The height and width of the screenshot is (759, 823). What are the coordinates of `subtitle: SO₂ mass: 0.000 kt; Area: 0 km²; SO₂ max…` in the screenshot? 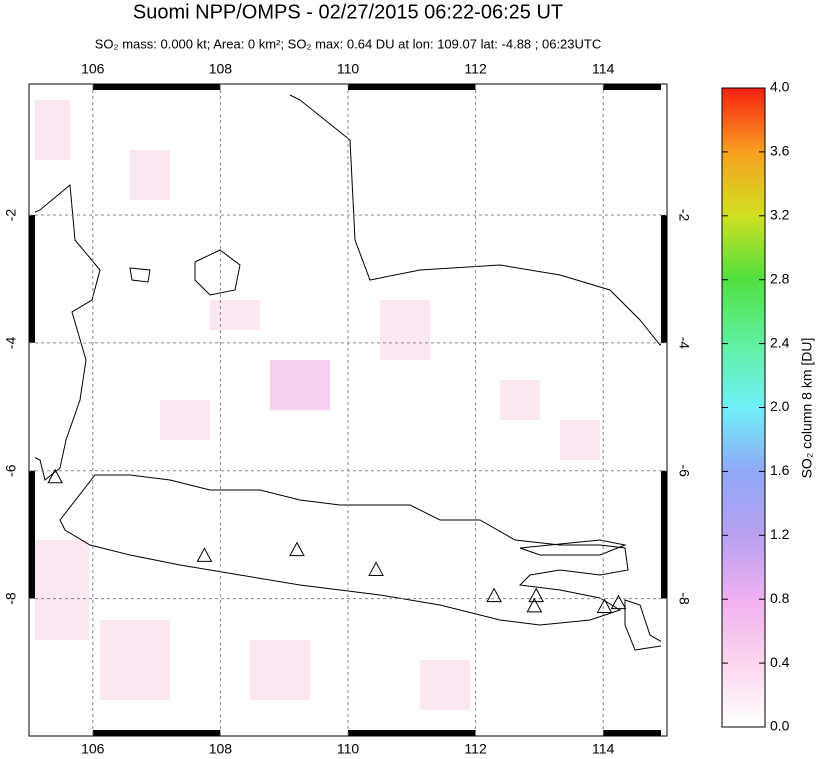 It's located at (348, 43).